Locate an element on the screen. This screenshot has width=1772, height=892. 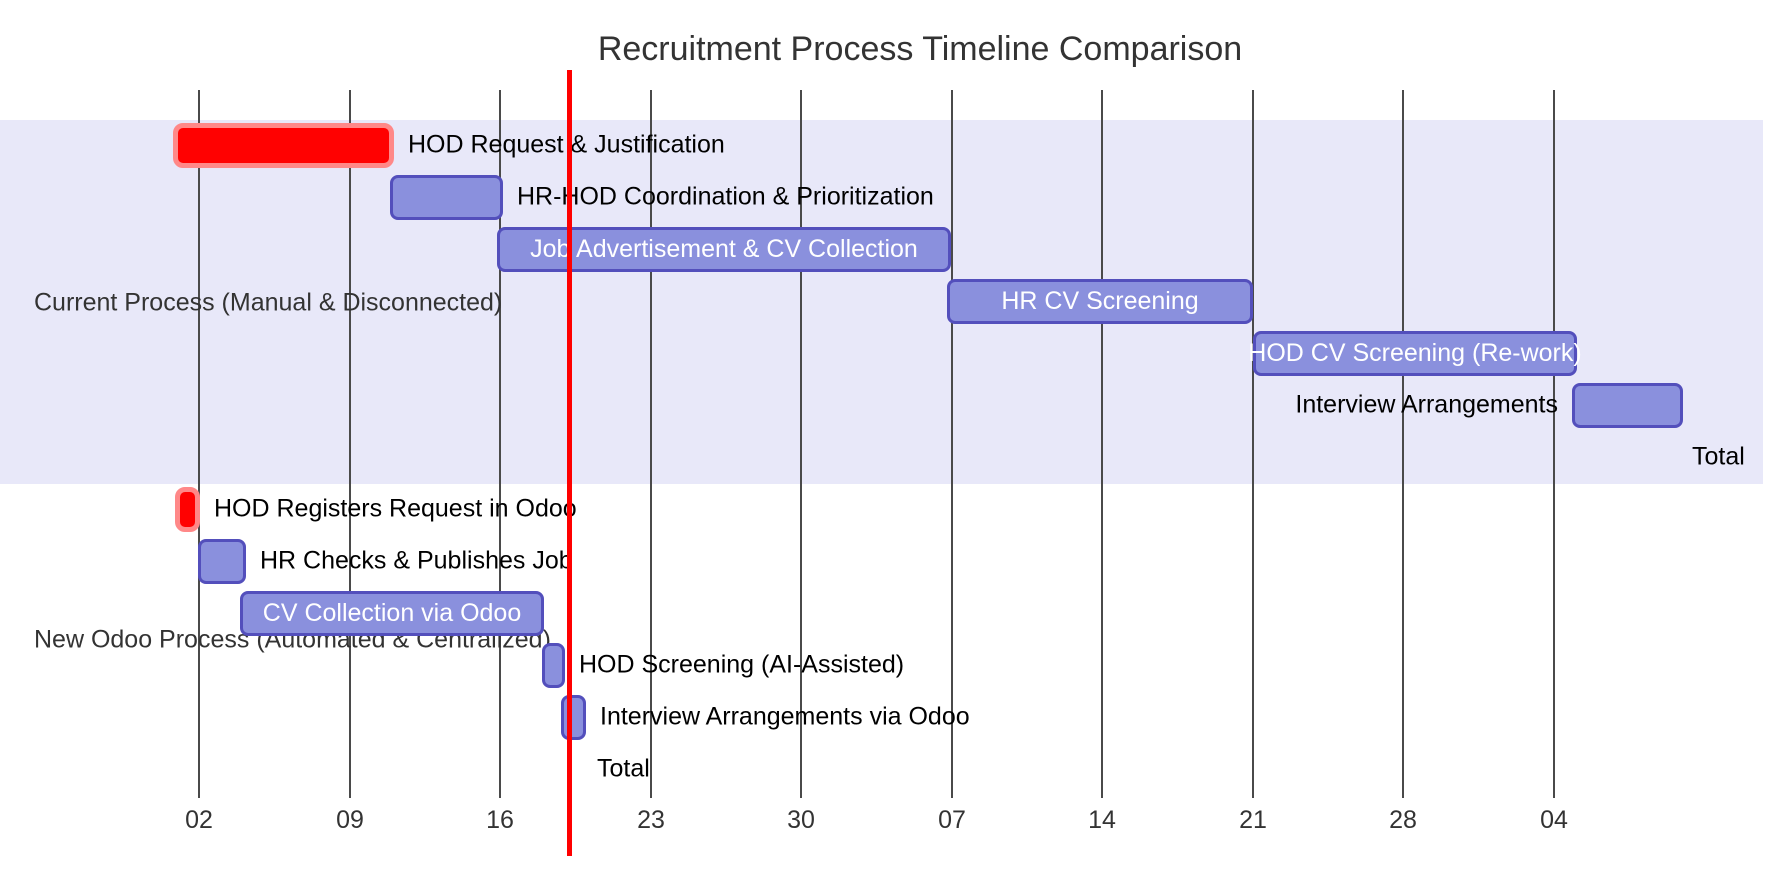
gantt-task-label: CV Collection via Odoo is located at coordinates (392, 612).